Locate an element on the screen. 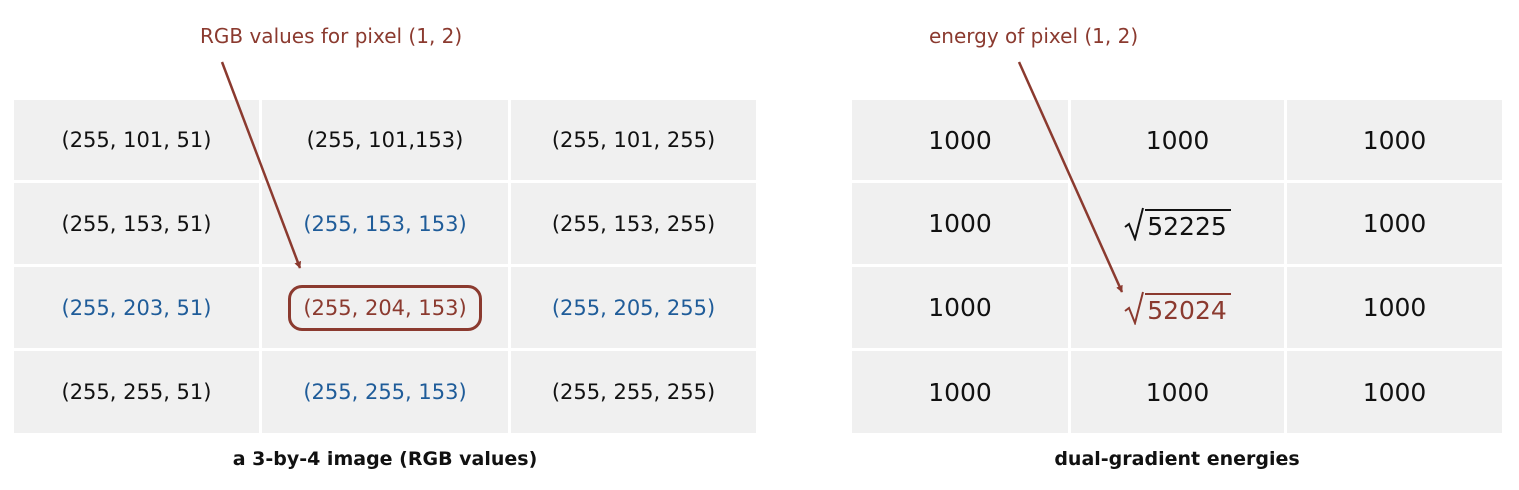 This screenshot has height=490, width=1519. rgb-cell-0-0: (255, 101, 51) is located at coordinates (136, 140).